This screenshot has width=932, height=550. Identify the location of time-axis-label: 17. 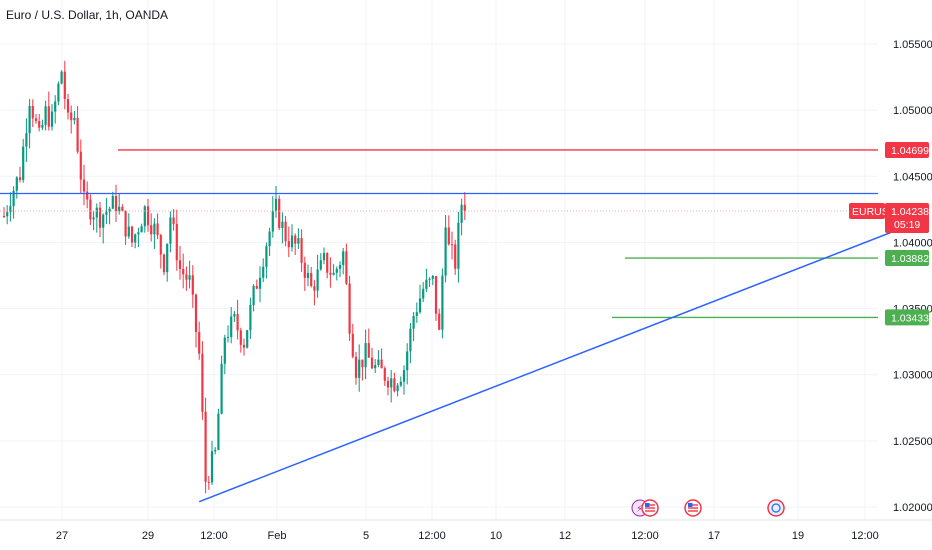
(714, 536).